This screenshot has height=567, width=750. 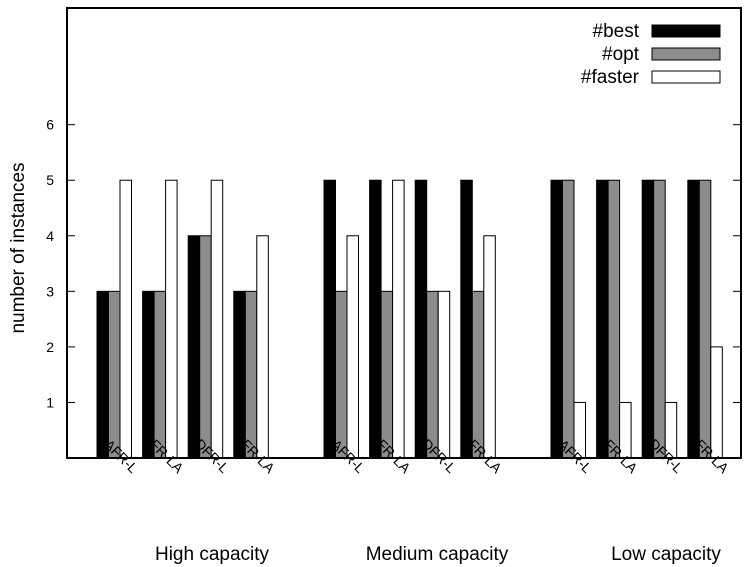 I want to click on y-axis-label: number of instances, so click(x=18, y=247).